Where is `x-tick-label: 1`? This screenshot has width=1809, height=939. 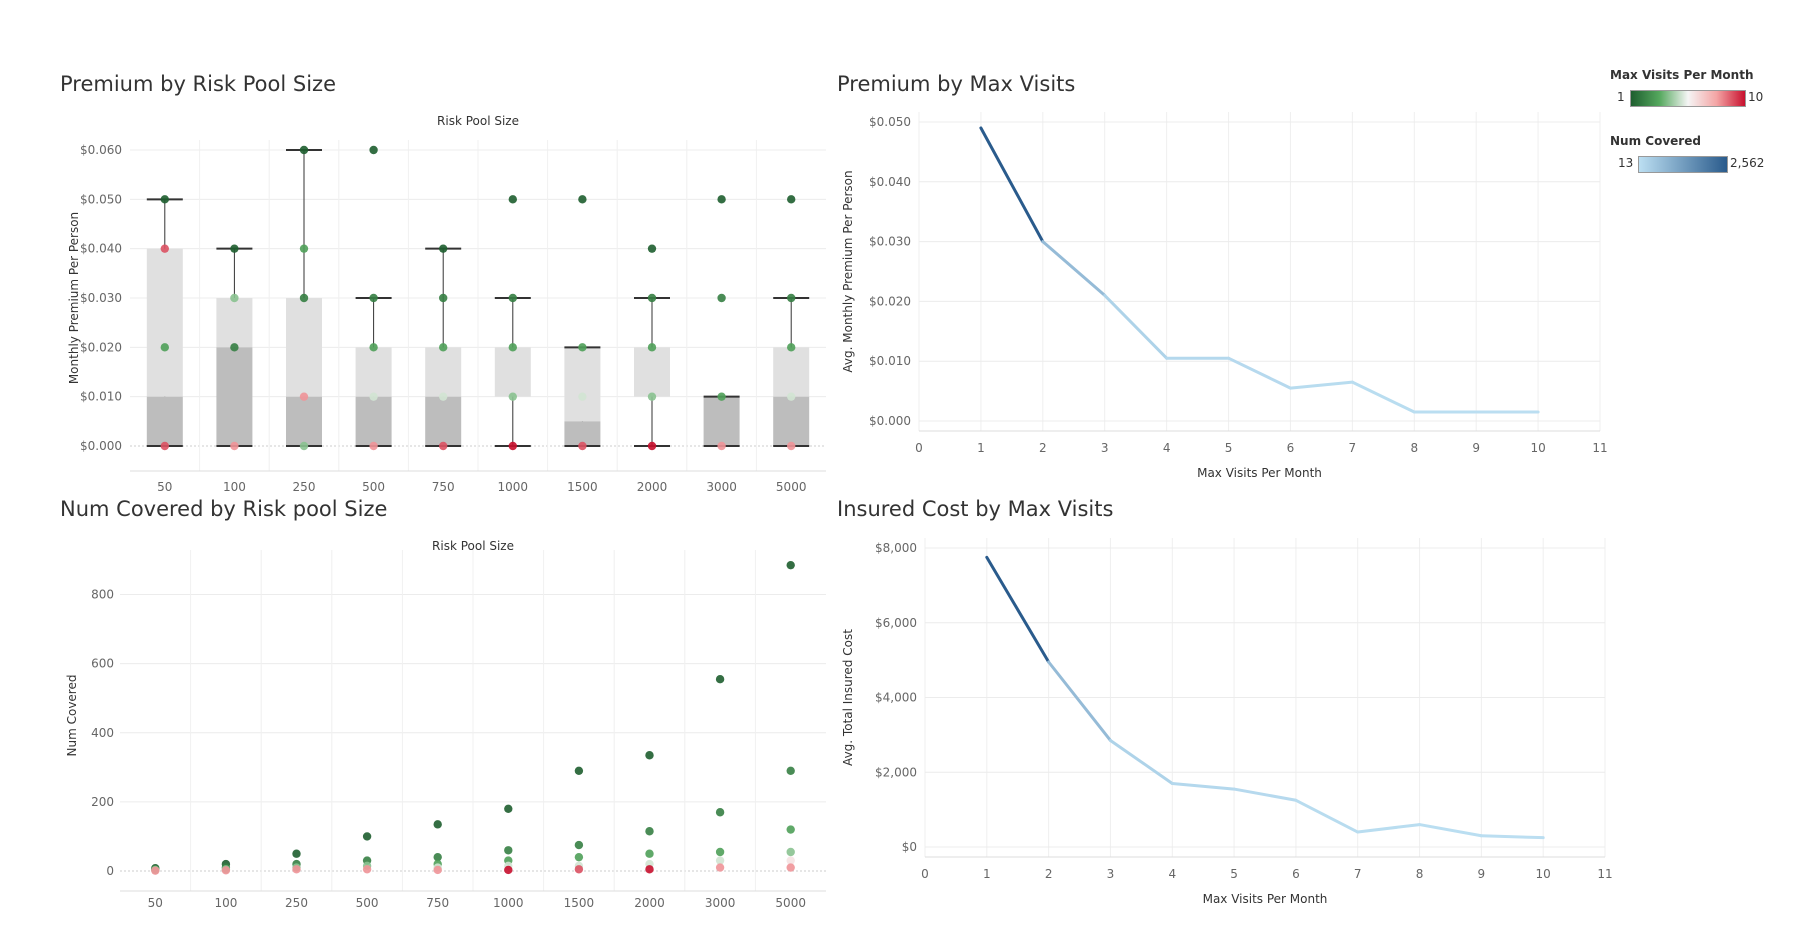 x-tick-label: 1 is located at coordinates (981, 448).